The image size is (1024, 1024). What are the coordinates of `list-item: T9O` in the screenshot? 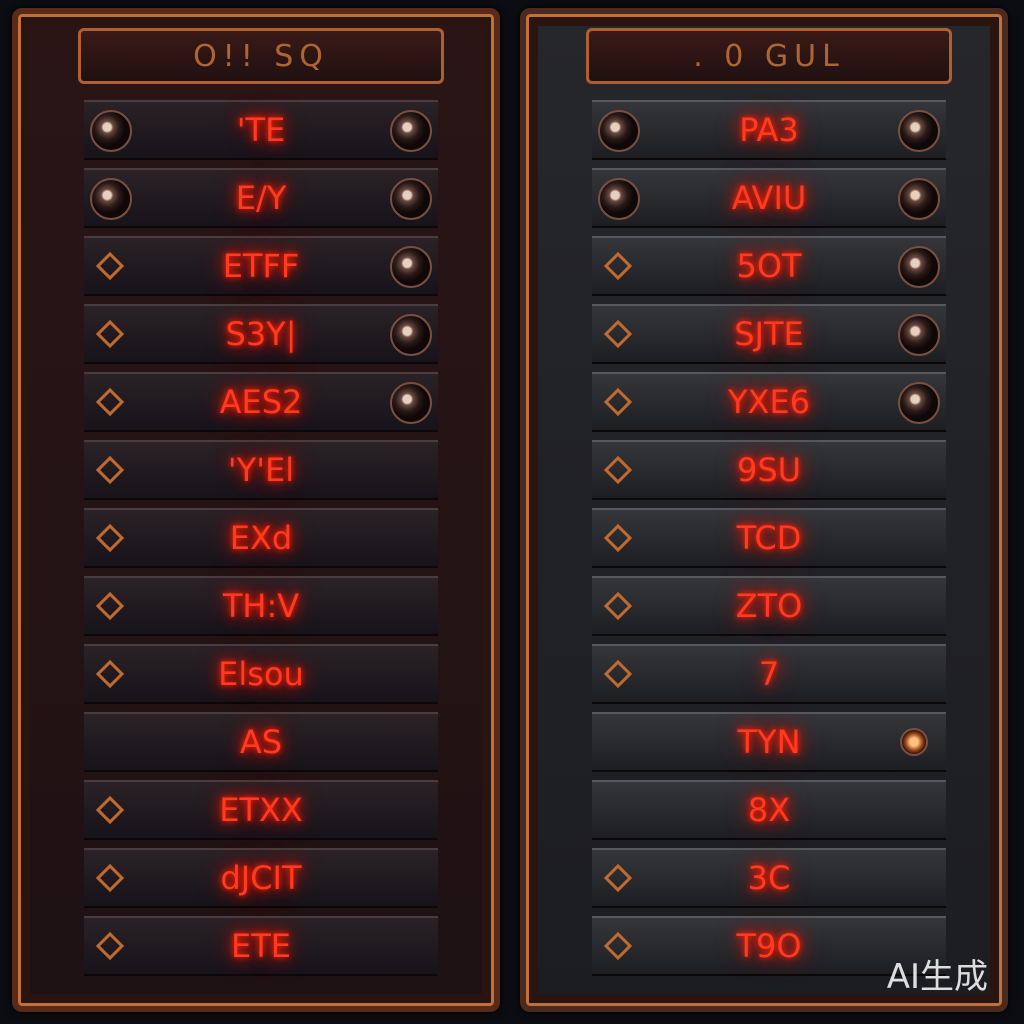 It's located at (769, 946).